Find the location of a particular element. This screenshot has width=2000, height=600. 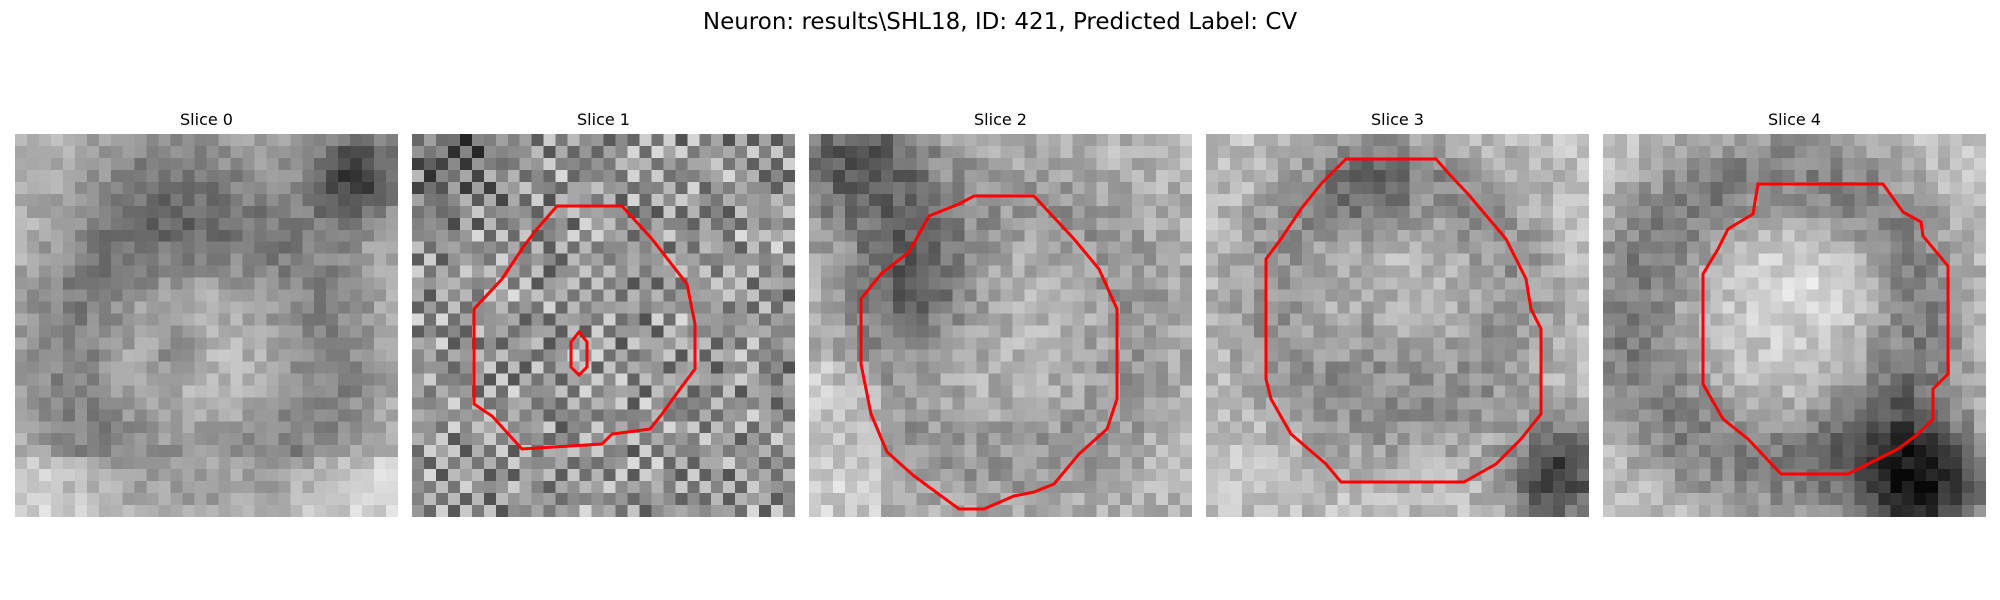

slice-panel-2: Slice 2 is located at coordinates (1000, 312).